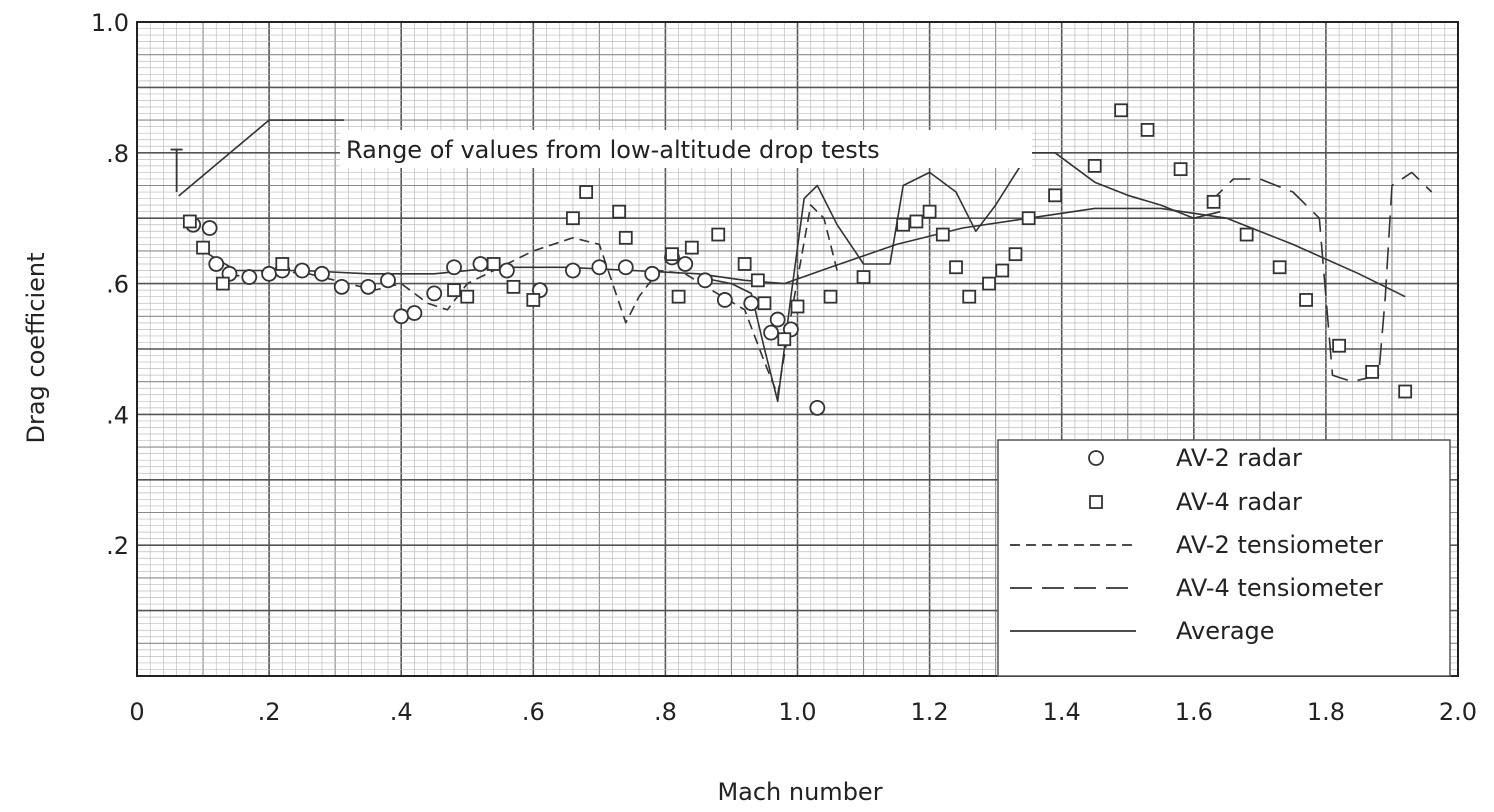 Image resolution: width=1494 pixels, height=812 pixels. Describe the element at coordinates (1279, 588) in the screenshot. I see `legend-label: AV-4 tensiometer` at that location.